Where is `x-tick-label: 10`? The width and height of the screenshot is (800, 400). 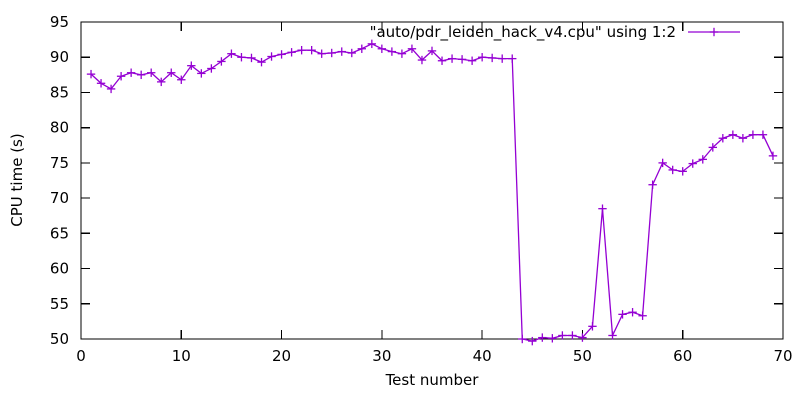 x-tick-label: 10 is located at coordinates (181, 356).